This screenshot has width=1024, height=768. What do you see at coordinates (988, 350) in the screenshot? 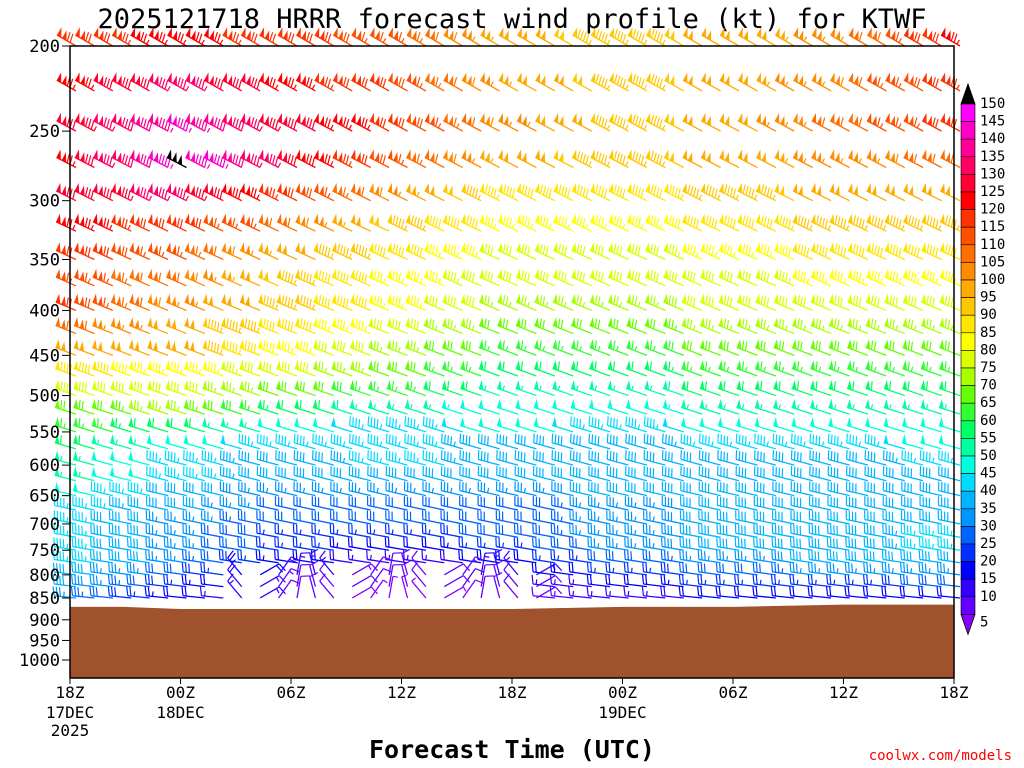
I see `colorbar-label: 80` at bounding box center [988, 350].